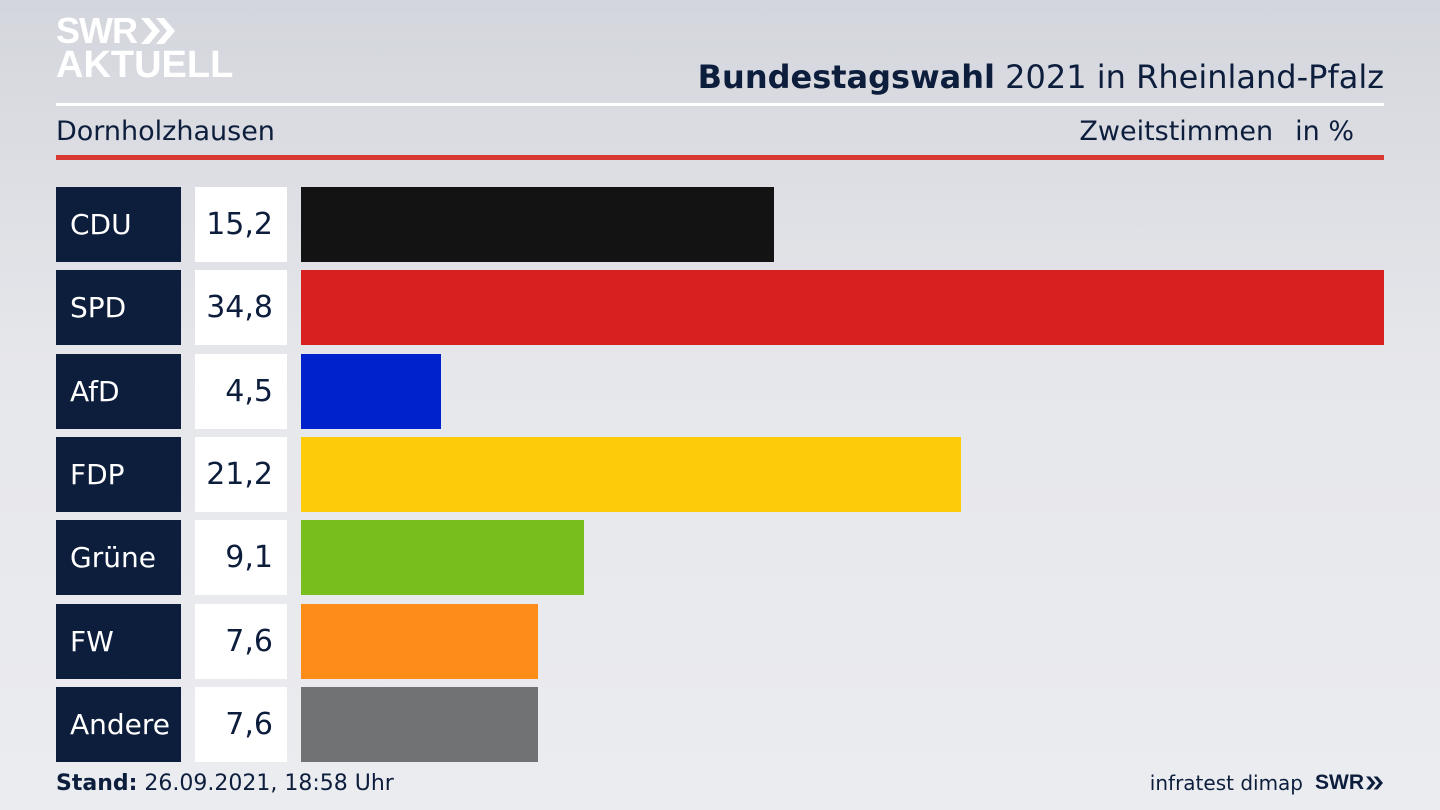 Image resolution: width=1440 pixels, height=810 pixels. What do you see at coordinates (145, 65) in the screenshot?
I see `logo-line2: AKTUELL` at bounding box center [145, 65].